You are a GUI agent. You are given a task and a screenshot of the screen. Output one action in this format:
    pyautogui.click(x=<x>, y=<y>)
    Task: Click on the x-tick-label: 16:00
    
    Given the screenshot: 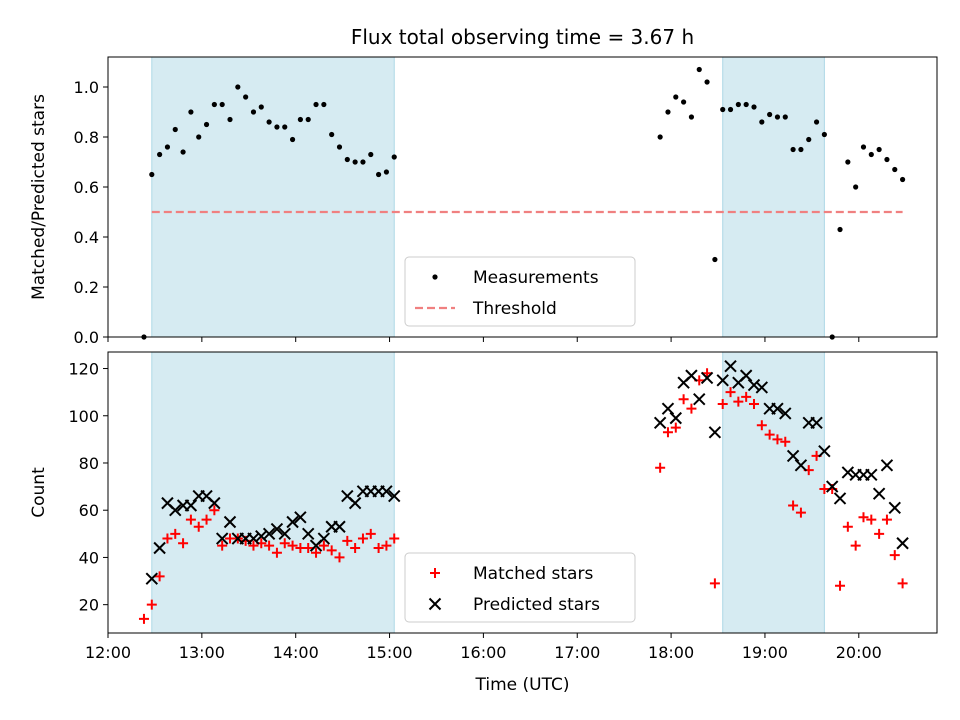 What is the action you would take?
    pyautogui.click(x=483, y=652)
    